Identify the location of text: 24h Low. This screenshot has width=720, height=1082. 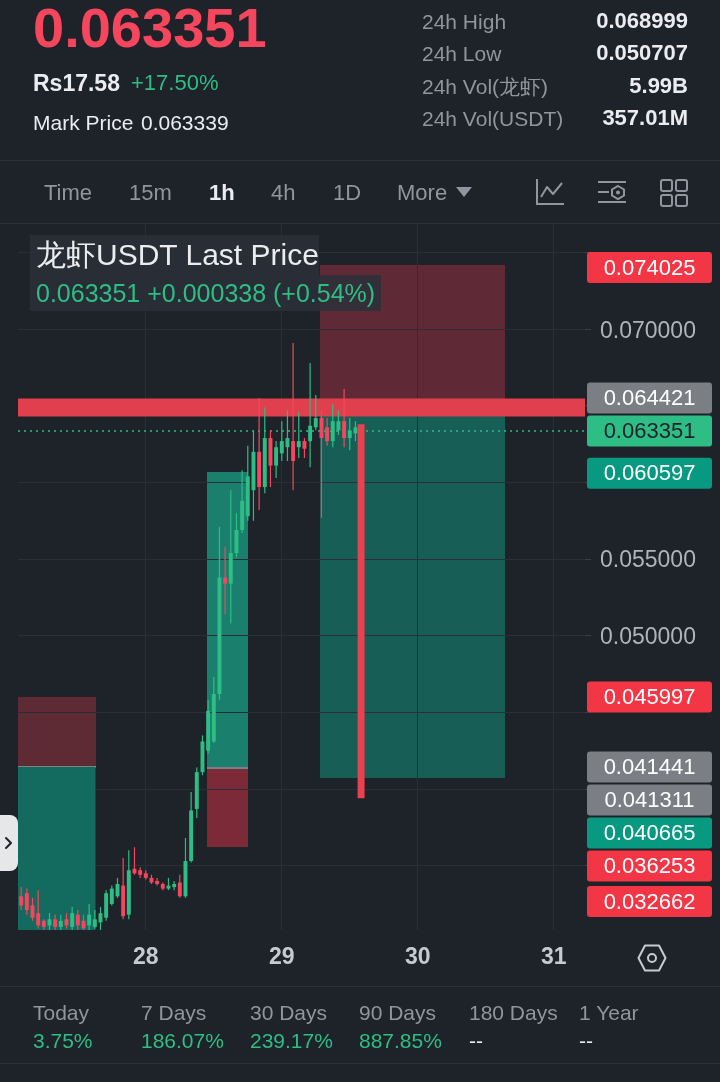
(462, 53).